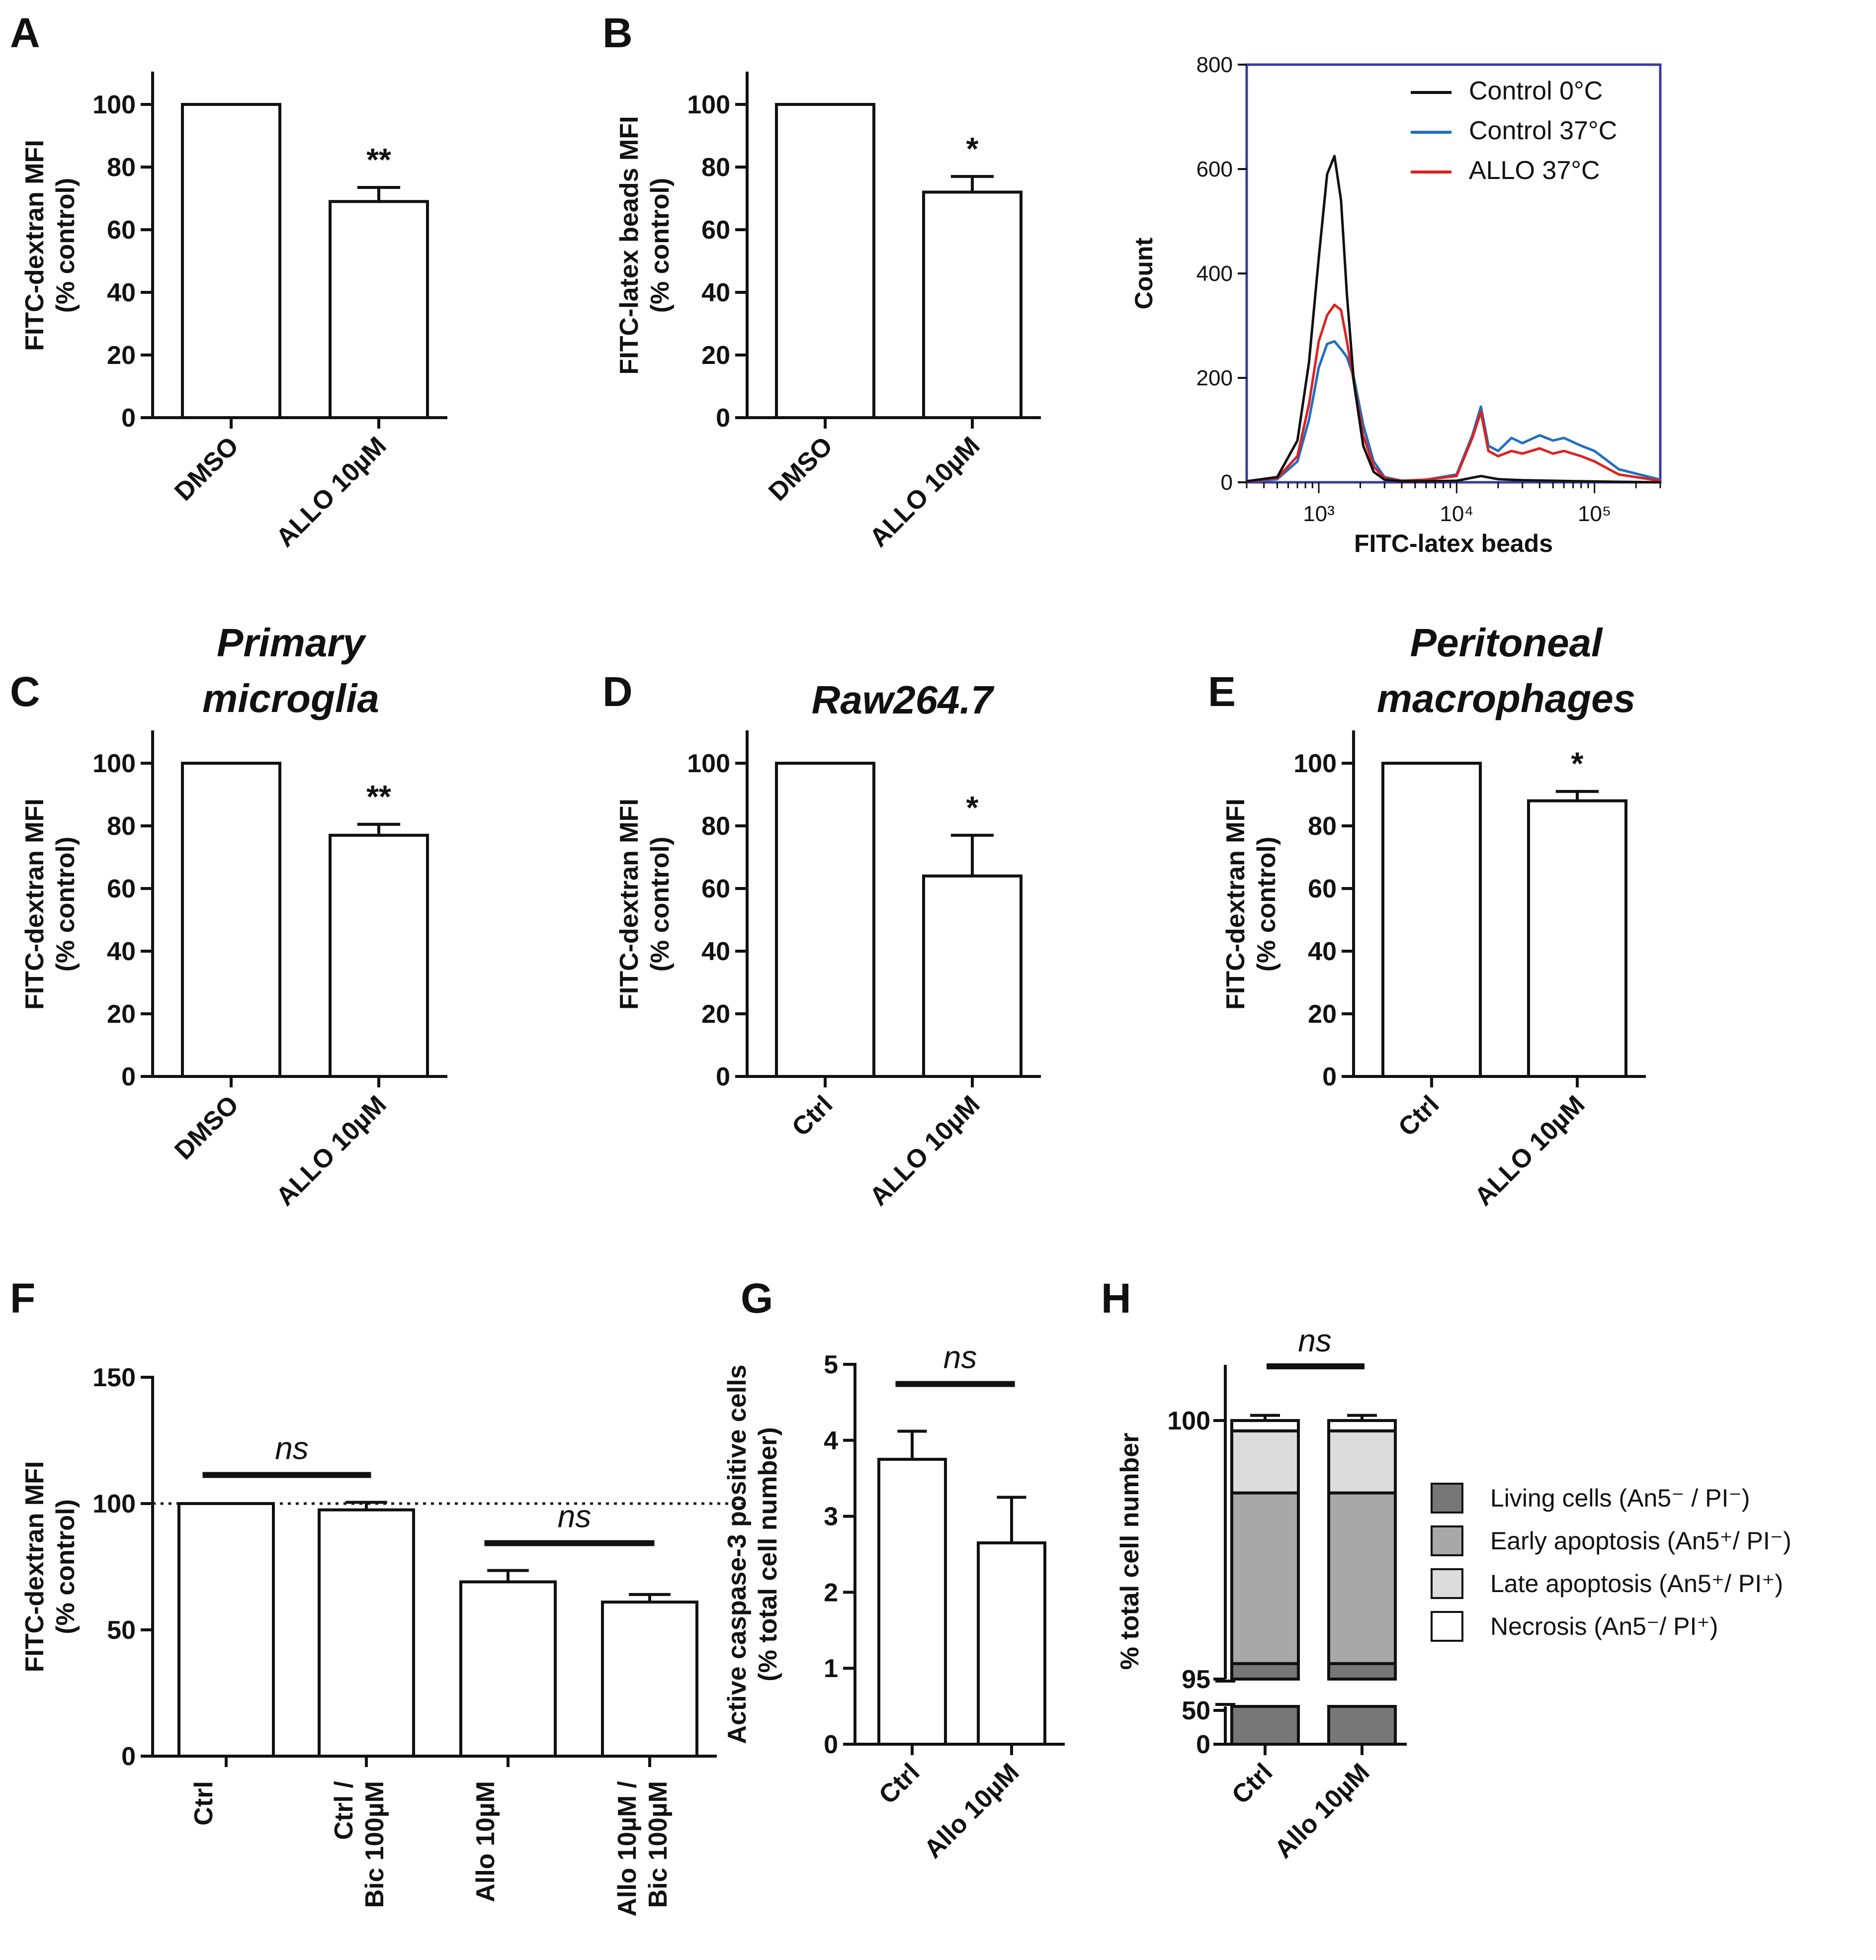  Describe the element at coordinates (25, 691) in the screenshot. I see `panel-letter-c: C` at that location.